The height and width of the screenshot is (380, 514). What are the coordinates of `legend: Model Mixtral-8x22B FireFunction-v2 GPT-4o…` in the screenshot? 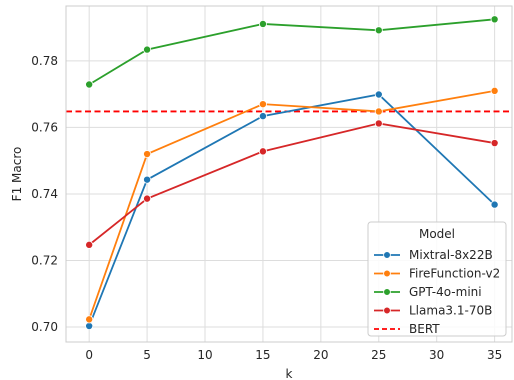 It's located at (437, 279).